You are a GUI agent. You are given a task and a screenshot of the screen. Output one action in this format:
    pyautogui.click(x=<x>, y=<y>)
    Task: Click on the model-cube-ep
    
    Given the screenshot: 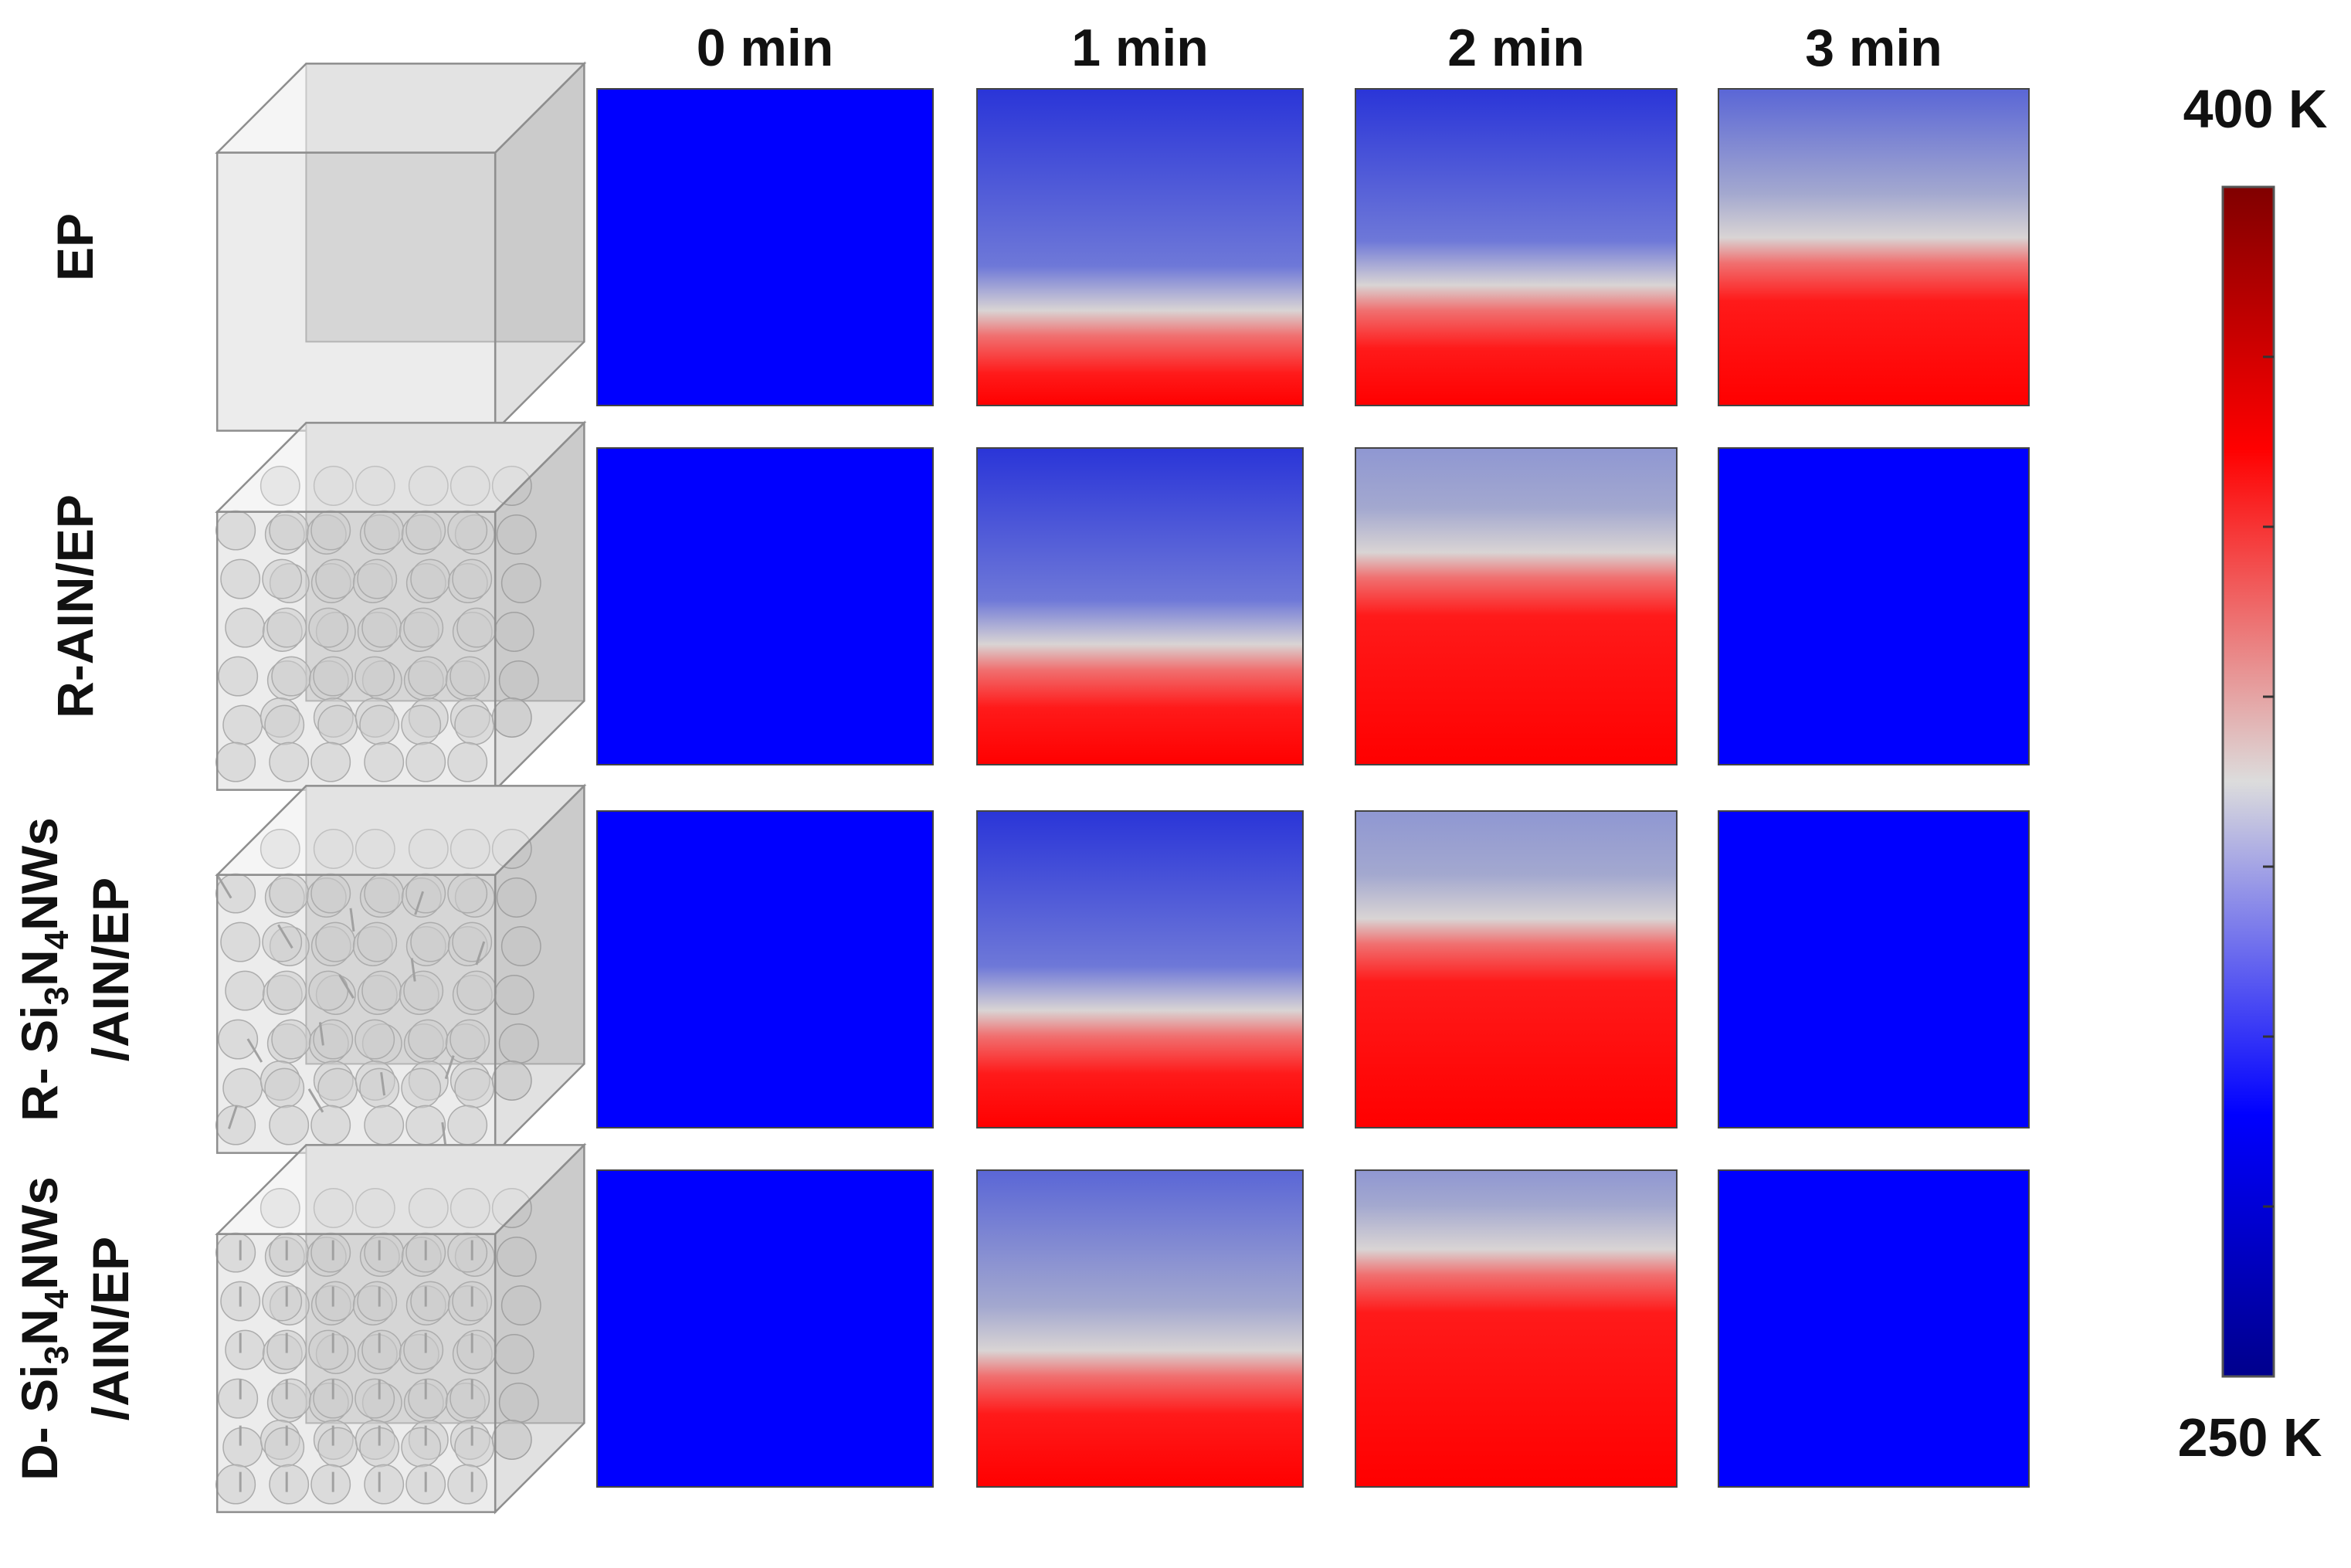 What is the action you would take?
    pyautogui.click(x=401, y=247)
    